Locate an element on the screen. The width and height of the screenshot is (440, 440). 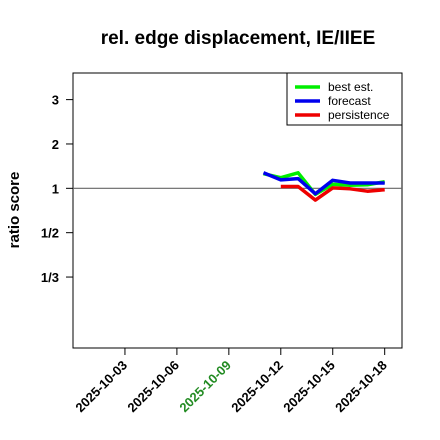
y-tick-label: 1/2 is located at coordinates (50, 233).